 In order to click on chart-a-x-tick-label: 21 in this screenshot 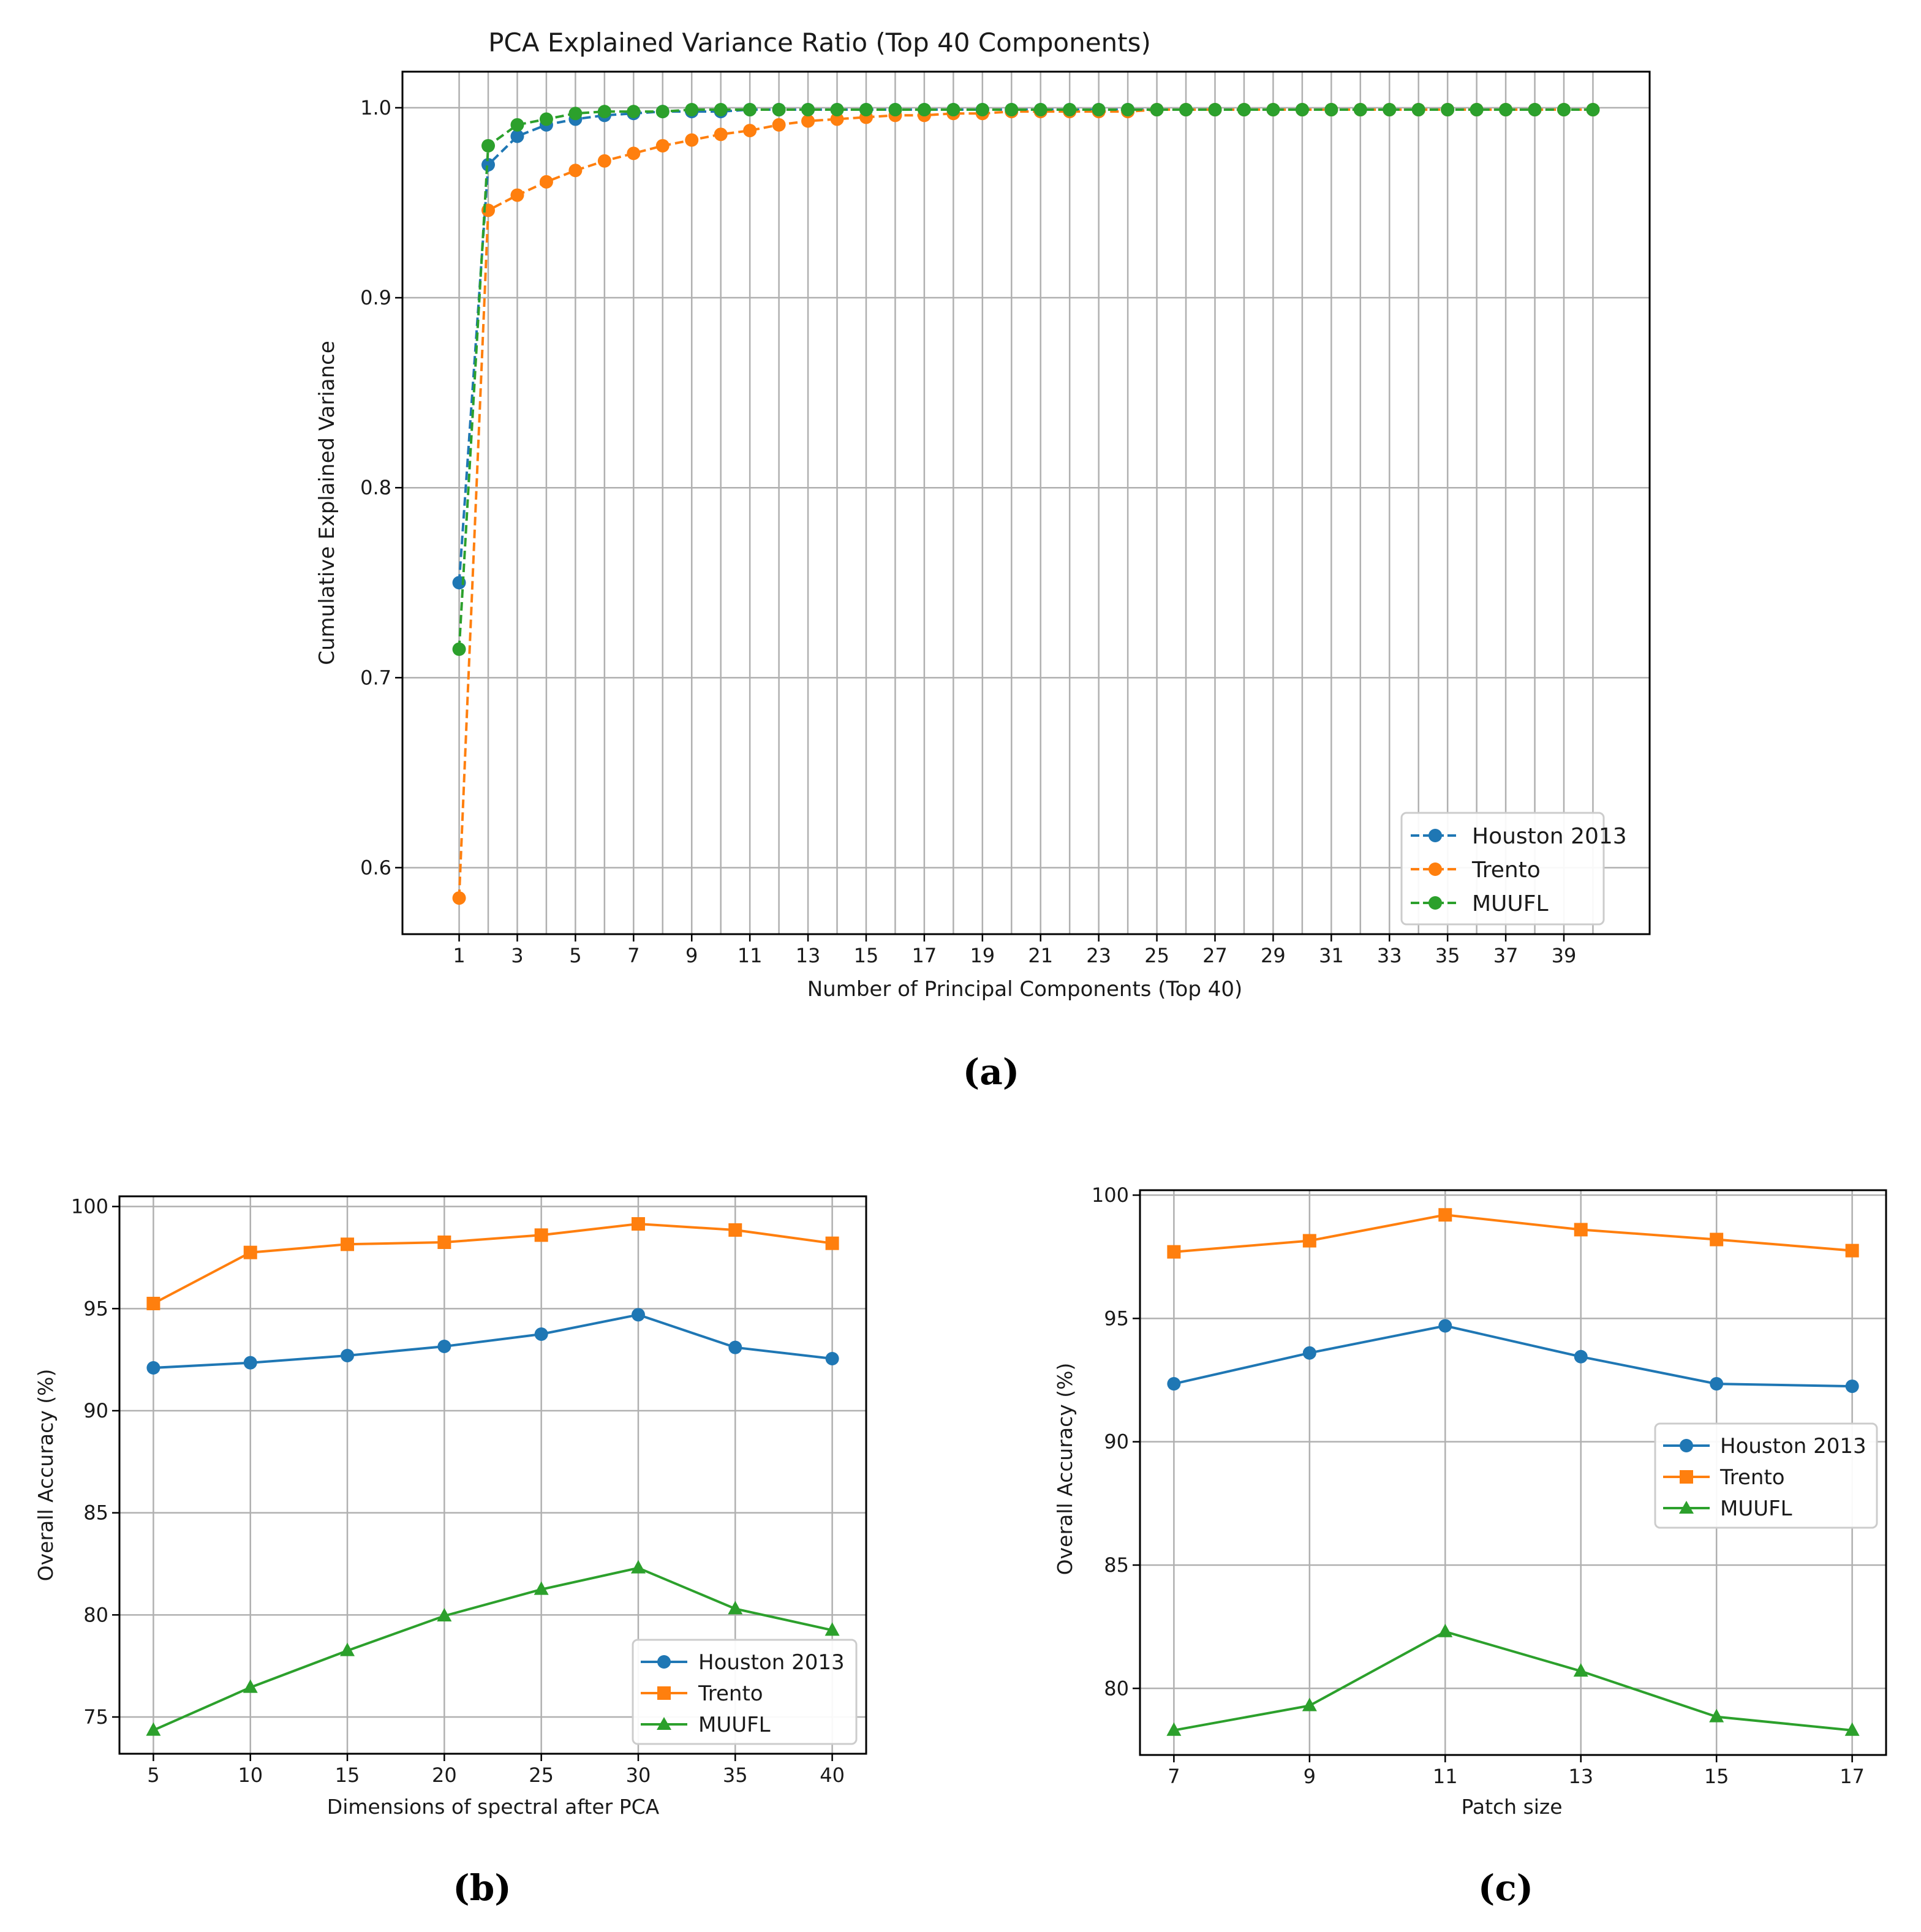, I will do `click(1041, 955)`.